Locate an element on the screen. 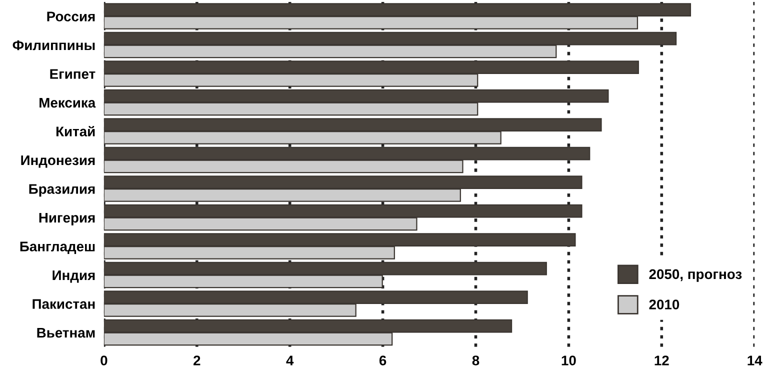 This screenshot has width=770, height=375. y-tick-label: Нигерия is located at coordinates (67, 219).